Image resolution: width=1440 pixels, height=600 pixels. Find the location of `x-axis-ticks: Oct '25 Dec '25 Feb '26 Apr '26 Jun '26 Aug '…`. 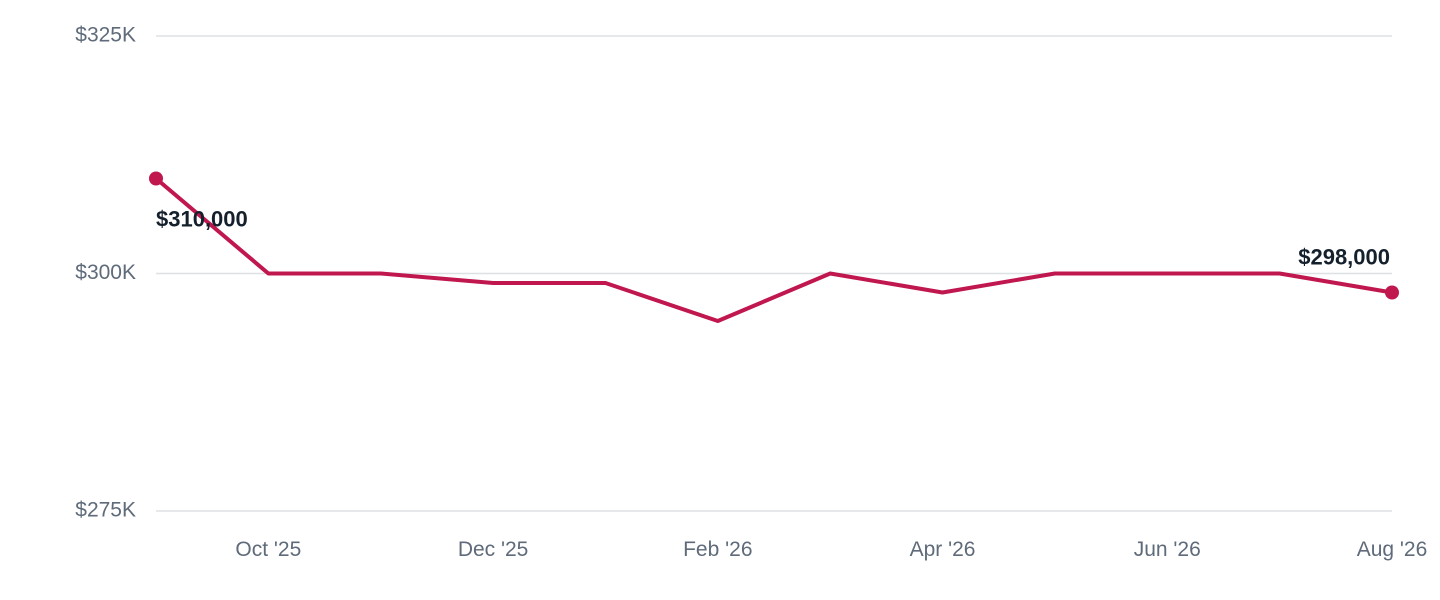

x-axis-ticks: Oct '25 Dec '25 Feb '26 Apr '26 Jun '26 Aug '… is located at coordinates (831, 549).